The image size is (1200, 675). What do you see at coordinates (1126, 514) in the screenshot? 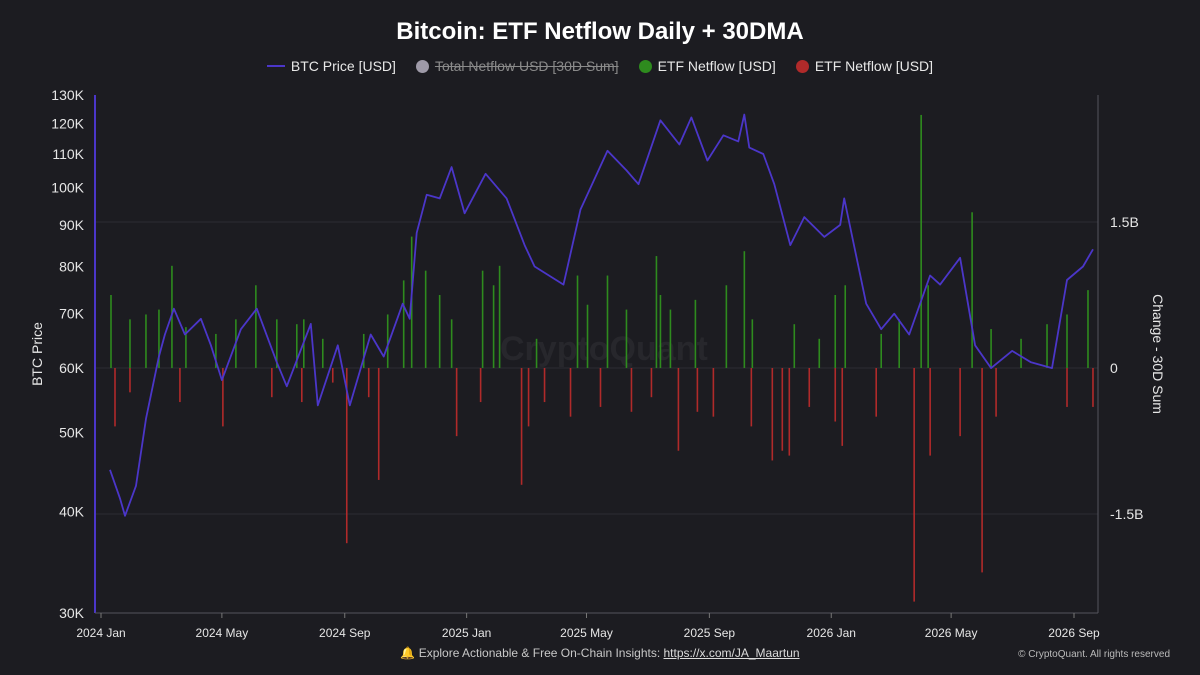
I see `right-tick-label: -1.5B` at bounding box center [1126, 514].